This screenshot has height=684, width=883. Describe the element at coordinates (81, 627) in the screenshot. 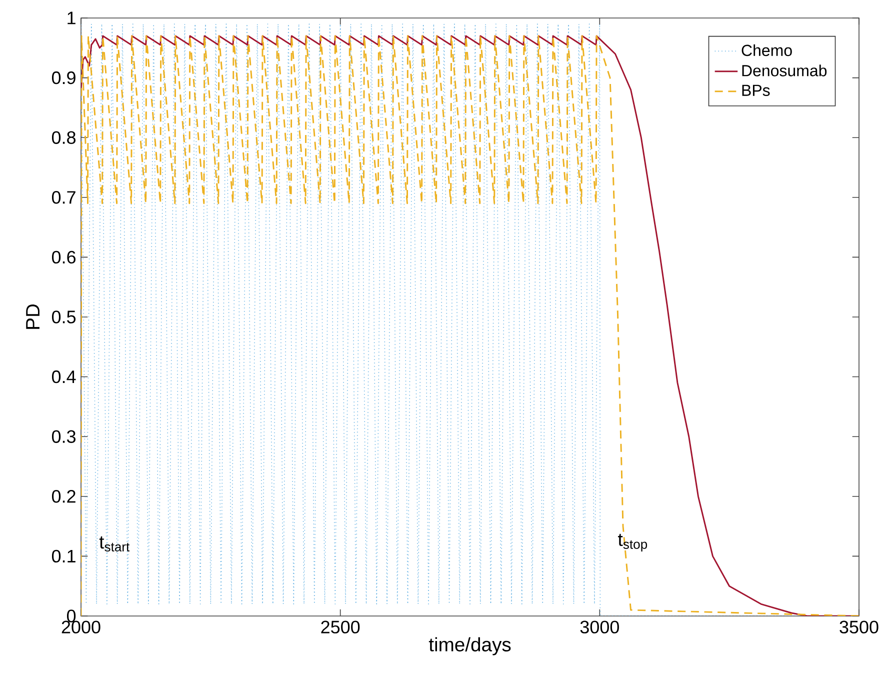

I see `x-tick-label: 2000` at that location.